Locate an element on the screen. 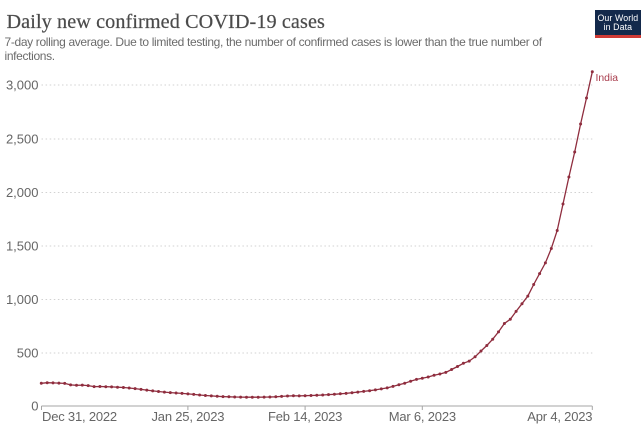  svg-text: 2,500 is located at coordinates (22, 139).